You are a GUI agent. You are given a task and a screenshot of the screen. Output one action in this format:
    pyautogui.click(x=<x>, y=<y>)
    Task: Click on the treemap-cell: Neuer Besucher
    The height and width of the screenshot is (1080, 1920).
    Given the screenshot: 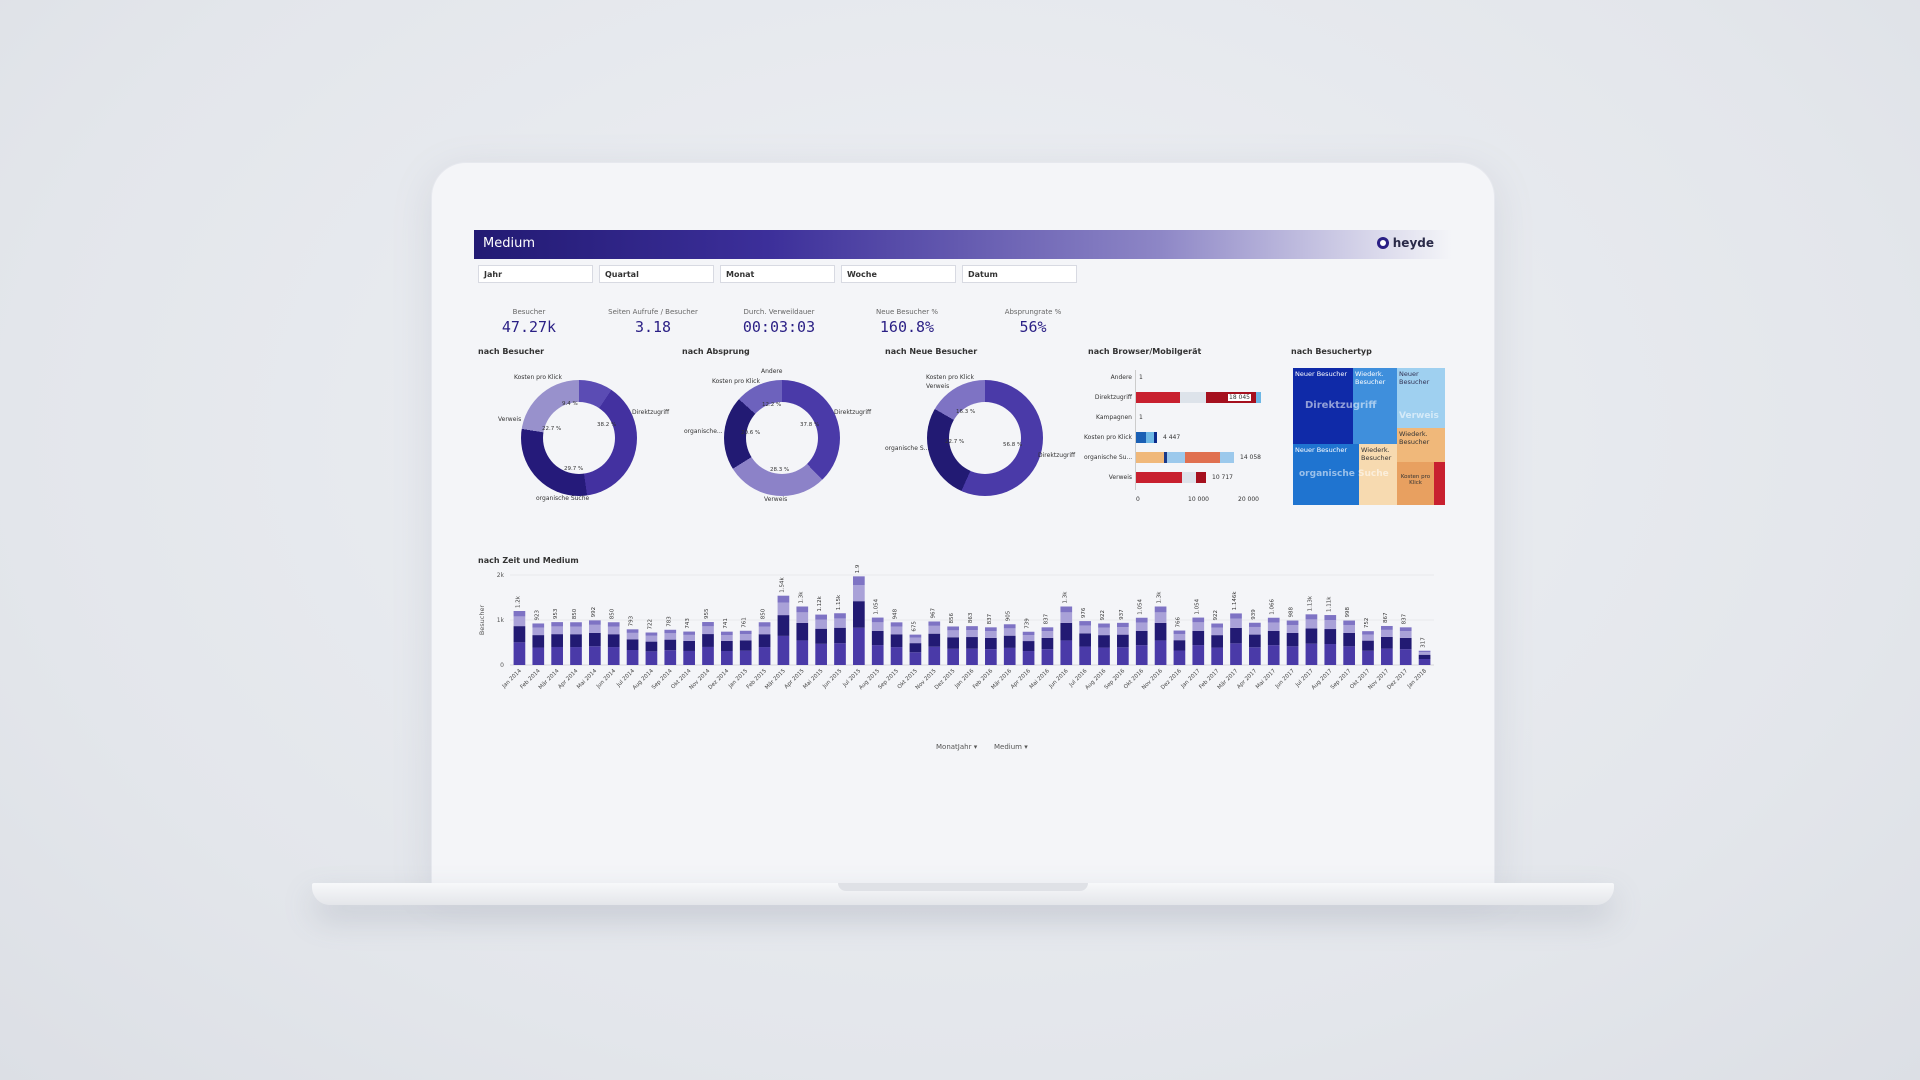 What is the action you would take?
    pyautogui.click(x=1326, y=474)
    